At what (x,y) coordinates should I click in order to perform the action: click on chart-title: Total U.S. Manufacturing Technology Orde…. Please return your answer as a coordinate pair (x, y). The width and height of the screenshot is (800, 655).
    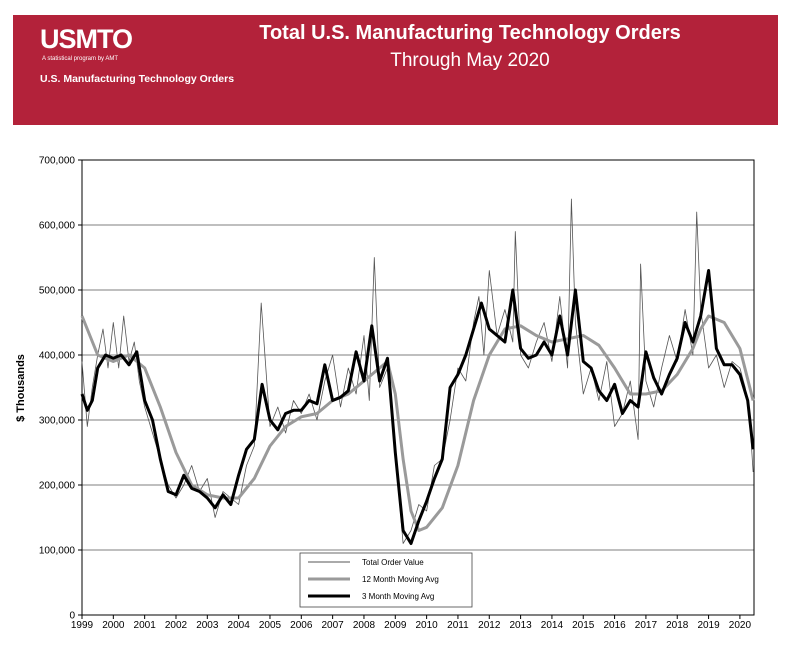
    Looking at the image, I should click on (470, 33).